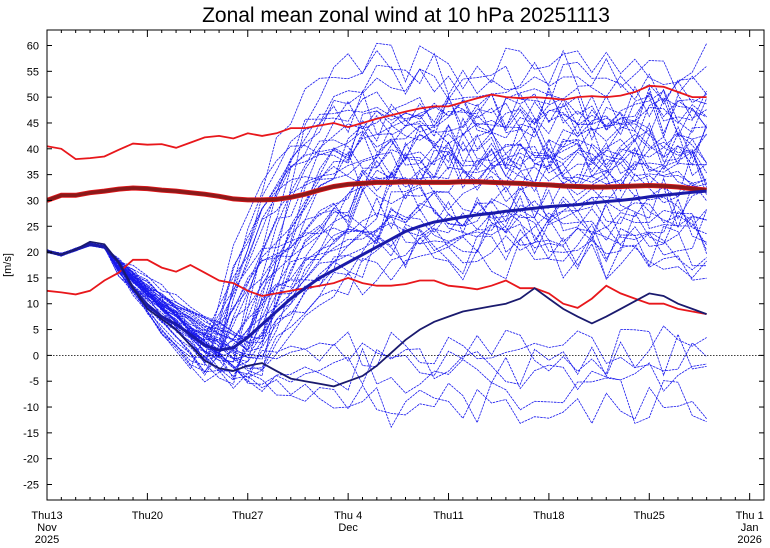  I want to click on climatology-mean-line, so click(377, 191).